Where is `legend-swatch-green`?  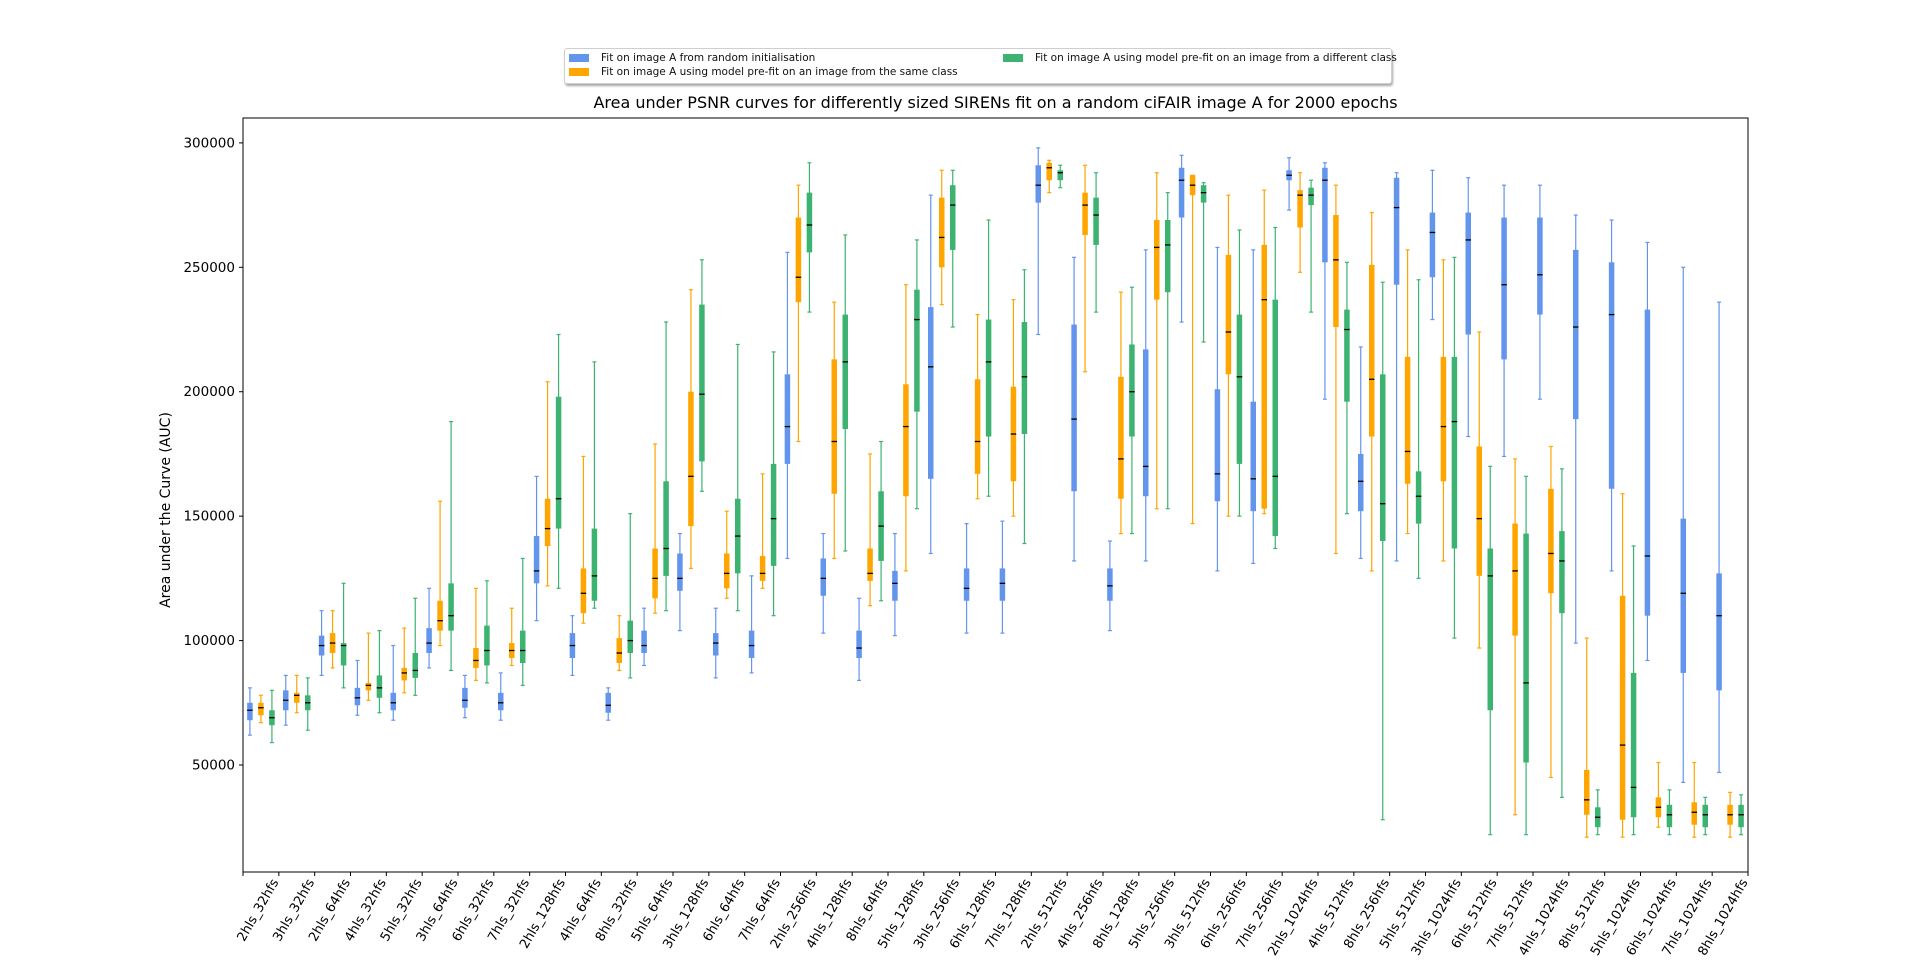 legend-swatch-green is located at coordinates (1013, 58).